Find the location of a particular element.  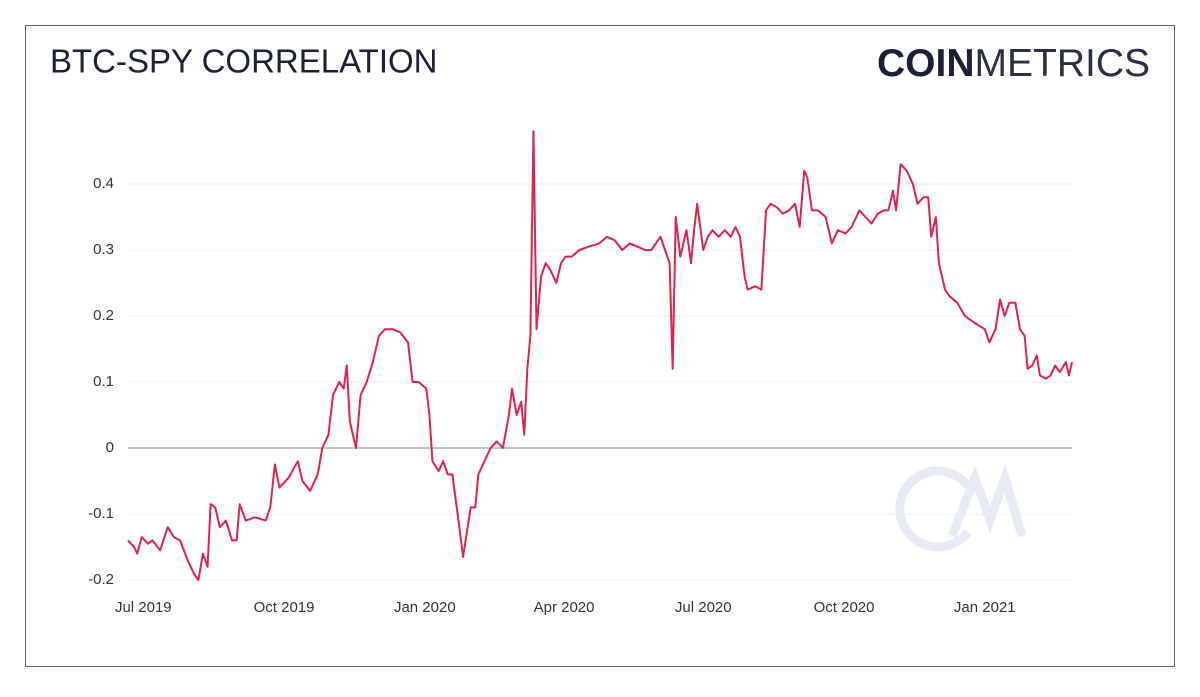

x-tick-label: Jul 2020 is located at coordinates (703, 607).